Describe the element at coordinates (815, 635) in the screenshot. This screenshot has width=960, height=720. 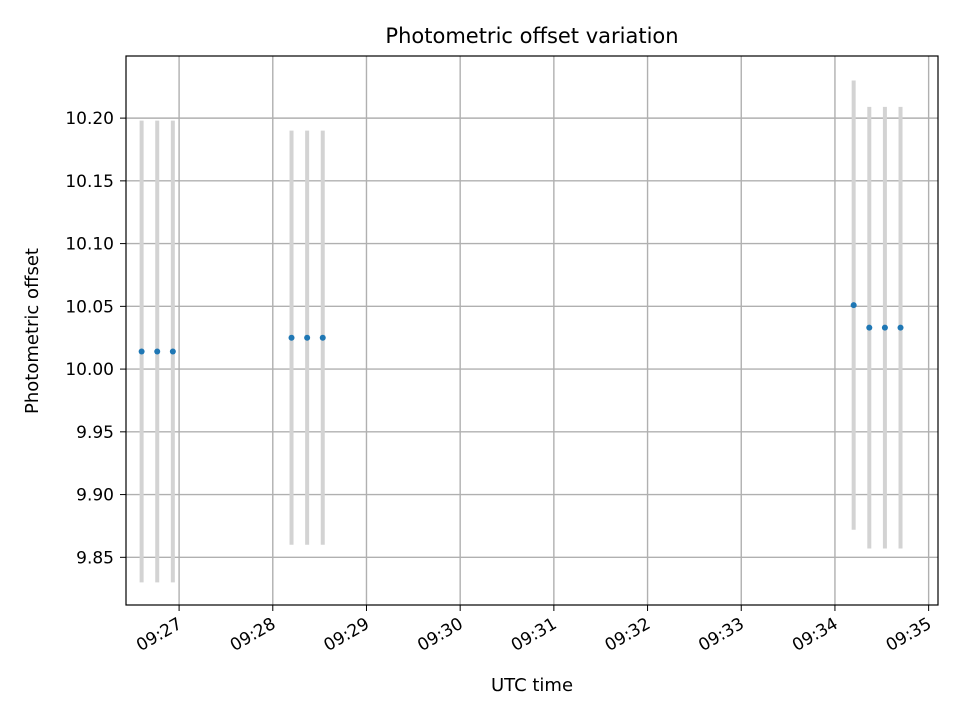
I see `x-tick-label: 09:34` at that location.